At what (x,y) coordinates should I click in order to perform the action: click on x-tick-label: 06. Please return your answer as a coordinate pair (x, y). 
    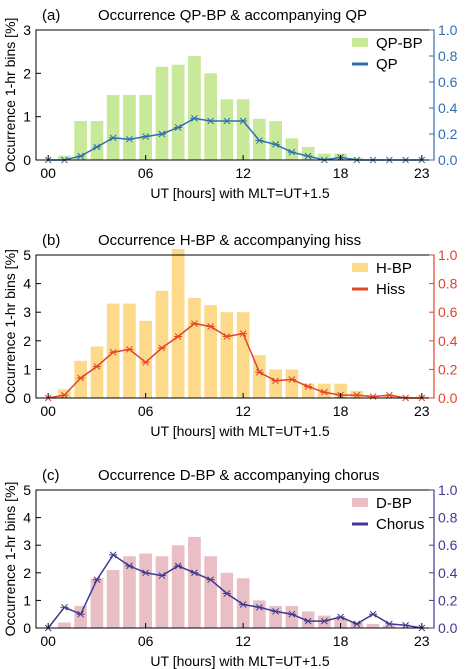
    Looking at the image, I should click on (146, 173).